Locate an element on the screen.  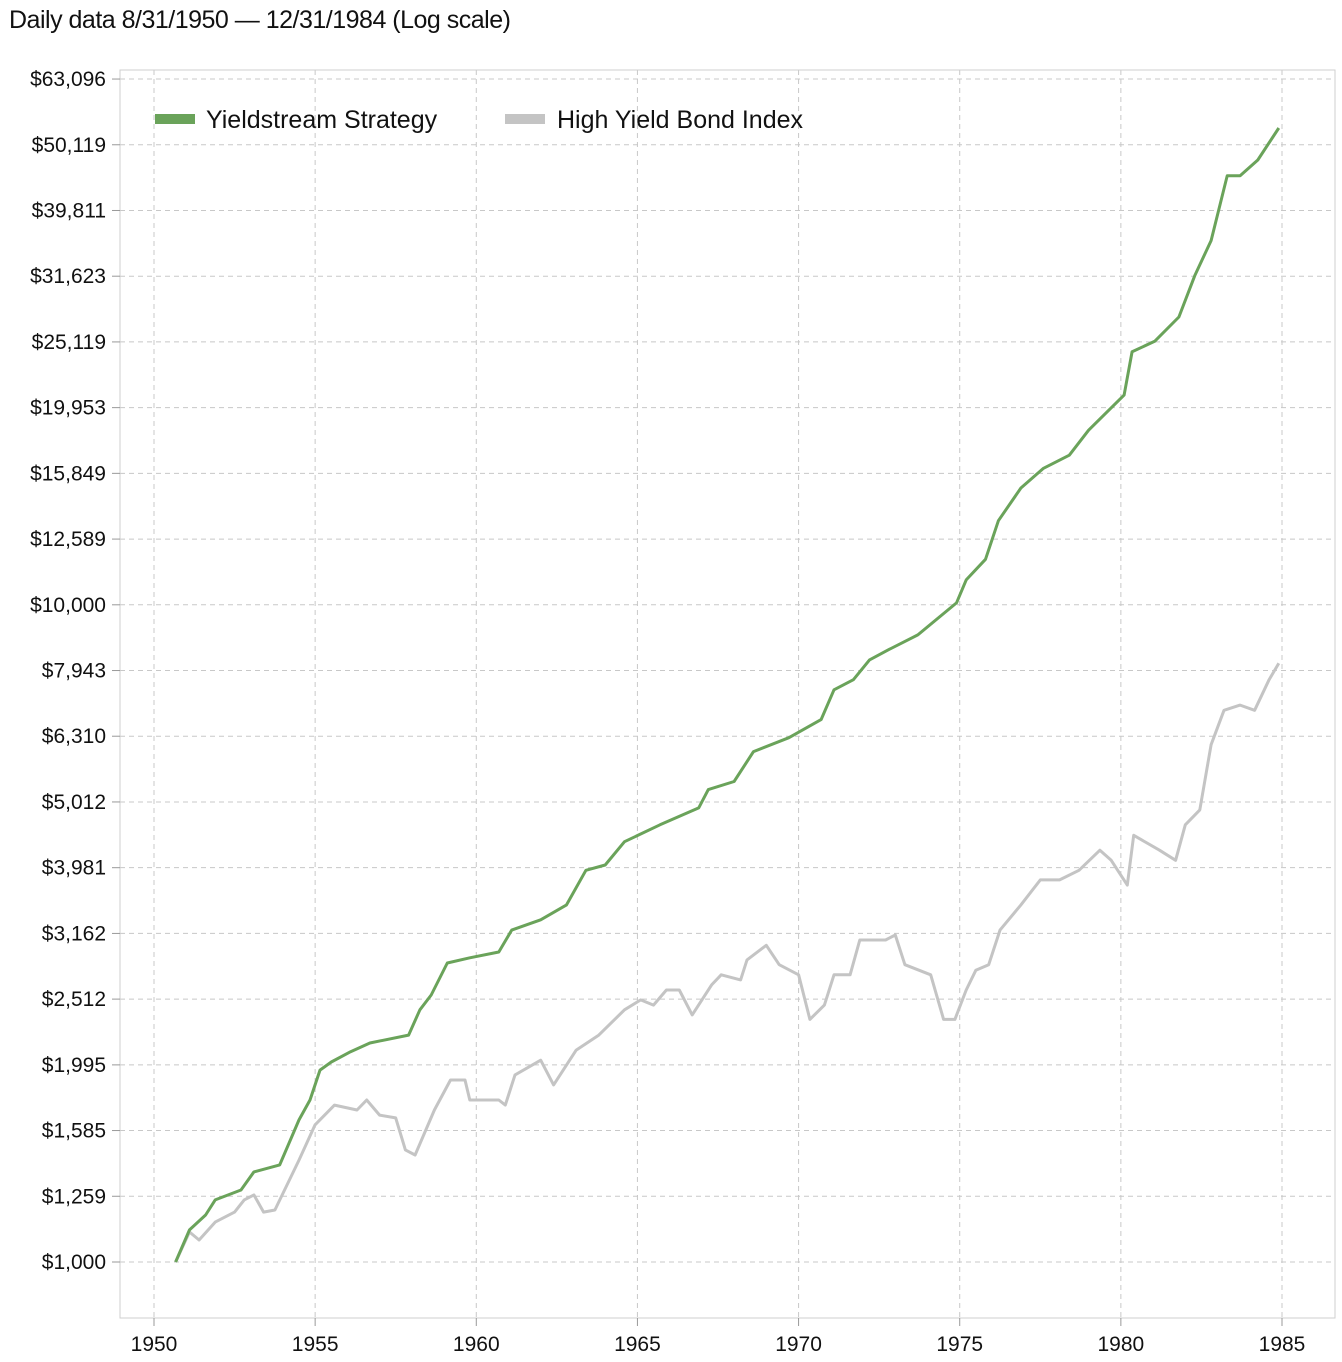
y-tick-label: $3,162 is located at coordinates (74, 933).